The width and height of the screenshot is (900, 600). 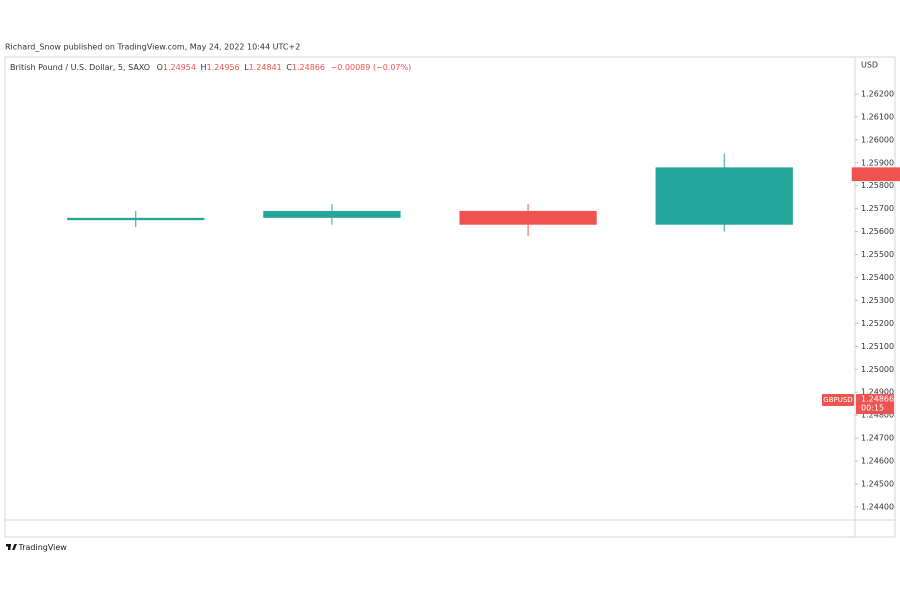 I want to click on price-tag, so click(x=875, y=404).